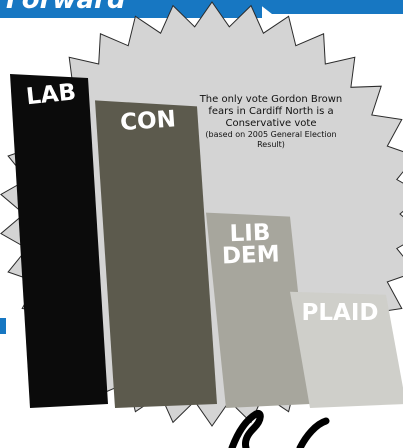  I want to click on bar-label-plaid: PLAID, so click(340, 313).